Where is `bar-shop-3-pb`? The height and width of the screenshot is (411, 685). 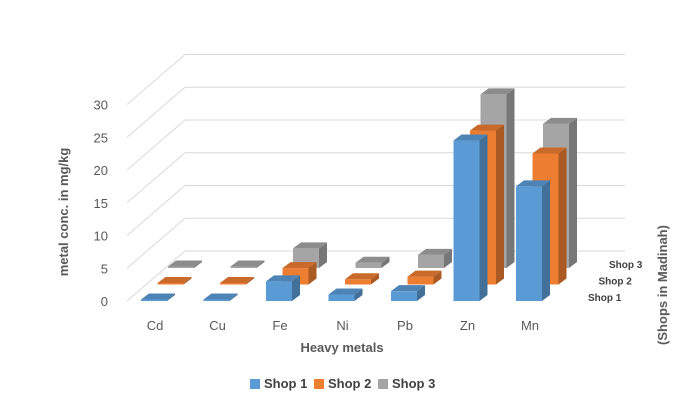
bar-shop-3-pb is located at coordinates (435, 258).